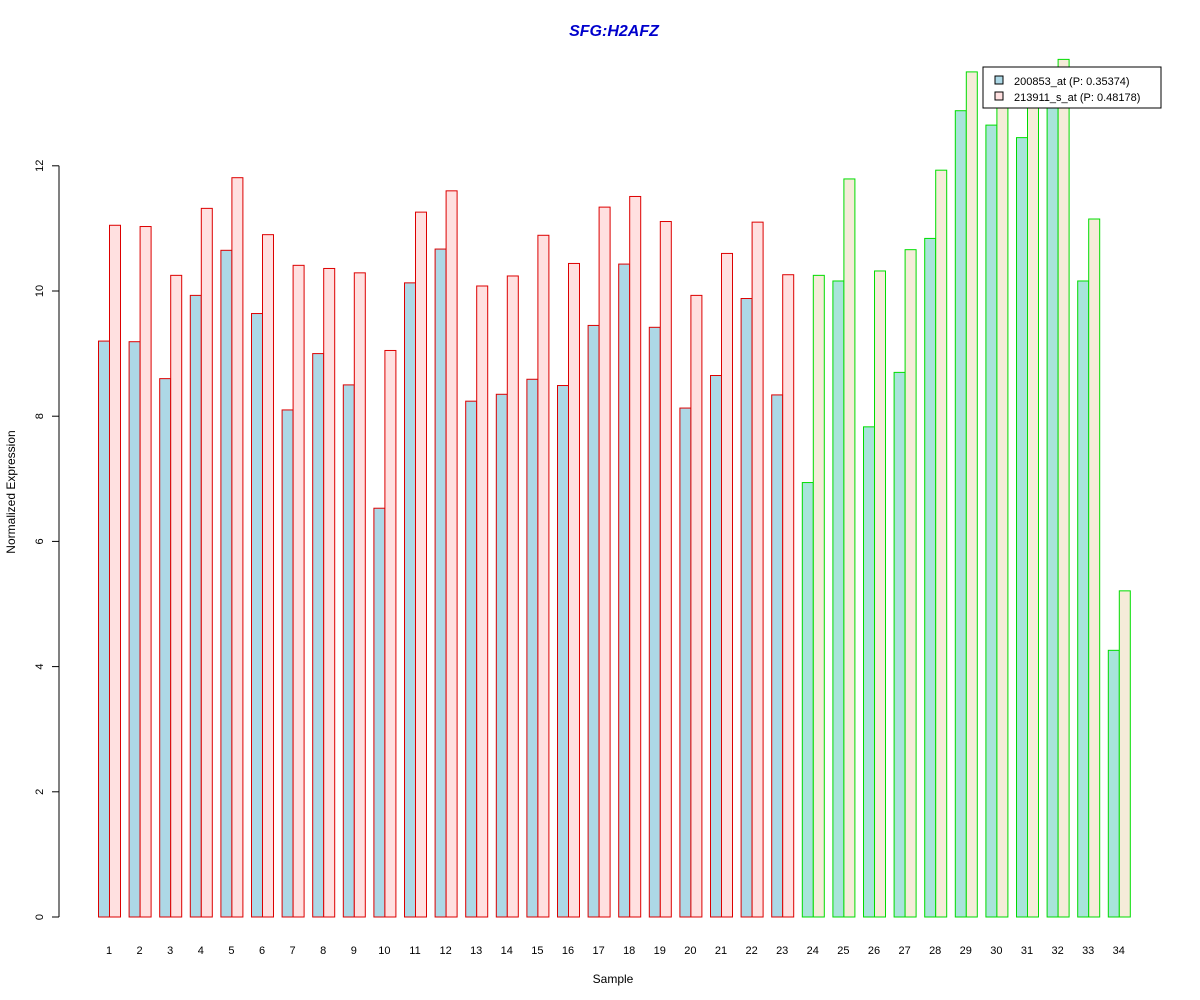 The image size is (1200, 1000). I want to click on x-tick-label: 19, so click(660, 951).